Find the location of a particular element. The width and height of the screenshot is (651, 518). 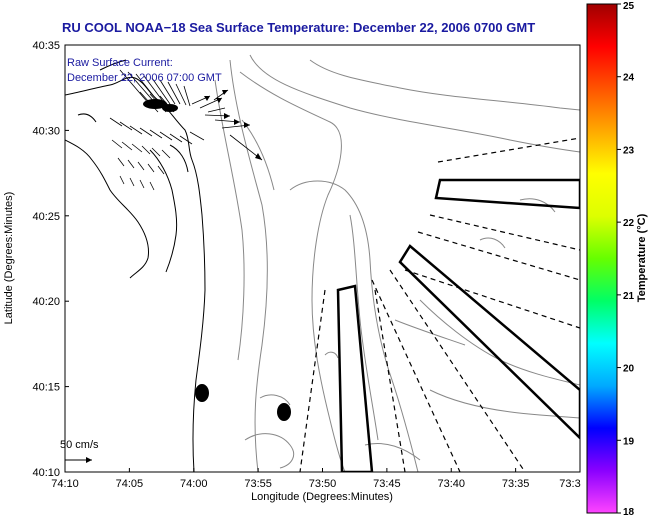

colorbar-tick-label: 20 is located at coordinates (629, 369).